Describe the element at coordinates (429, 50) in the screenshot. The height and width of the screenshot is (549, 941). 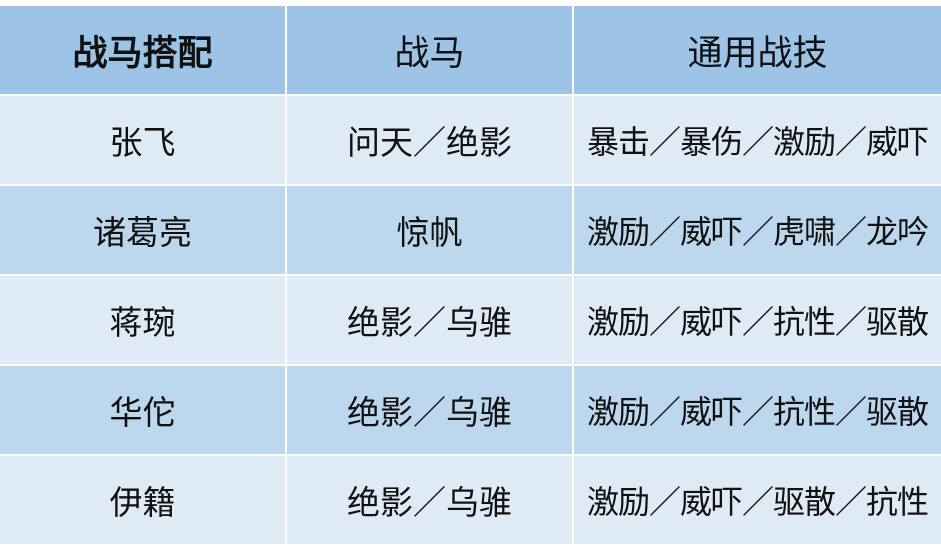
I see `header-horse: 战马` at that location.